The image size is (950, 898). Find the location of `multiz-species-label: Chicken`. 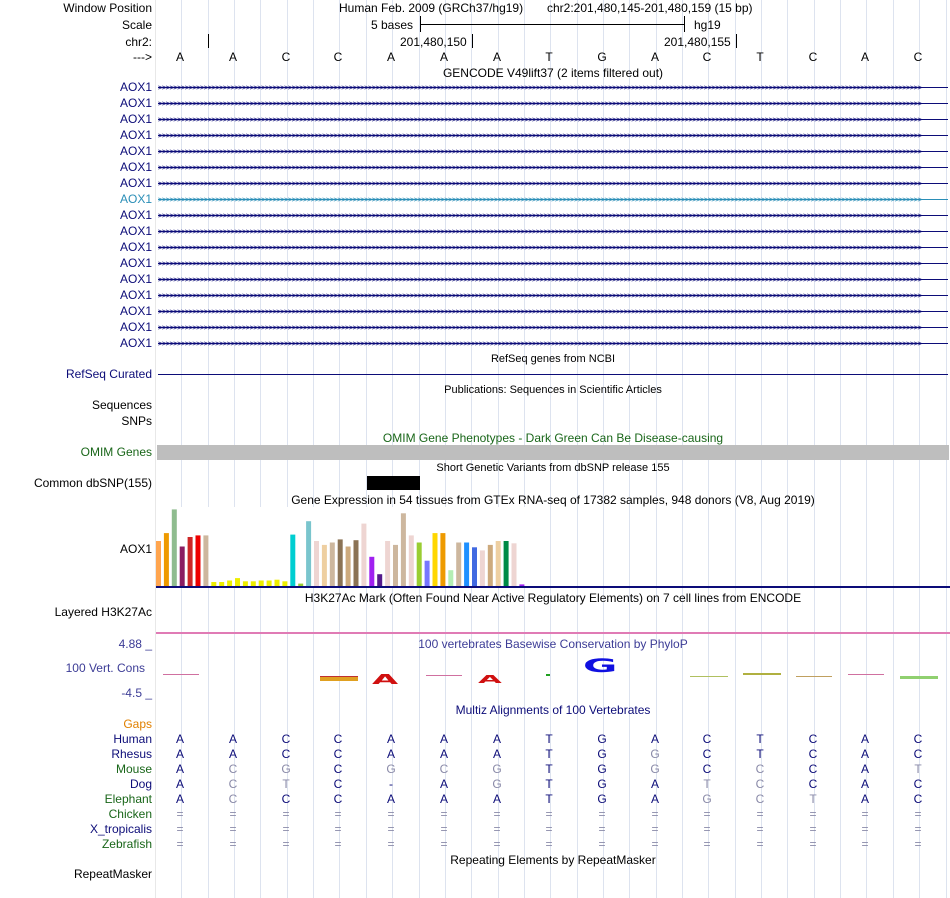

multiz-species-label: Chicken is located at coordinates (130, 814).